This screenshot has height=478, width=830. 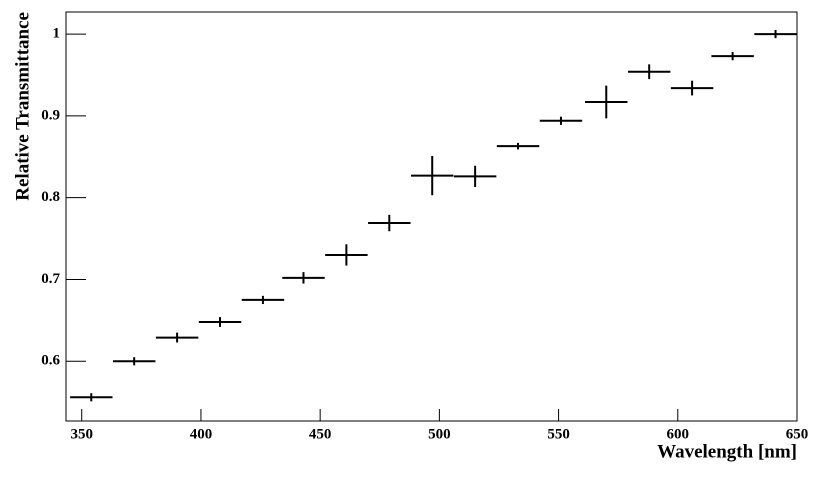 I want to click on y-axis-title: Relative Transmittance, so click(x=22, y=106).